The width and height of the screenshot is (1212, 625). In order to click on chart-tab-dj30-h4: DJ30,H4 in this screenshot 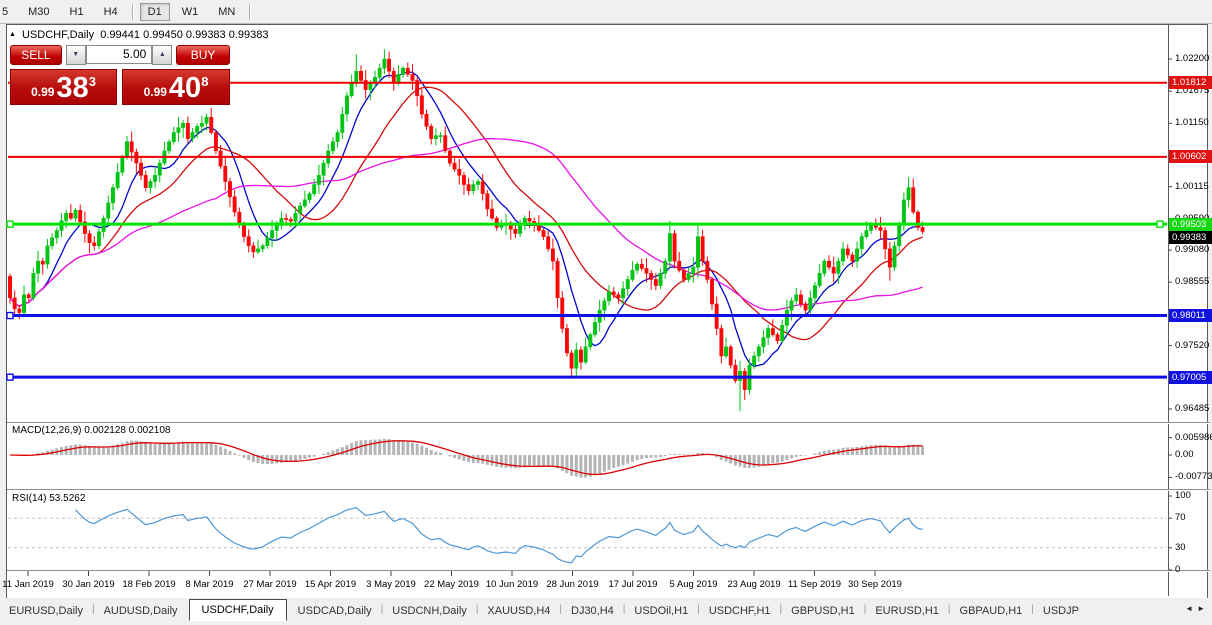, I will do `click(592, 611)`.